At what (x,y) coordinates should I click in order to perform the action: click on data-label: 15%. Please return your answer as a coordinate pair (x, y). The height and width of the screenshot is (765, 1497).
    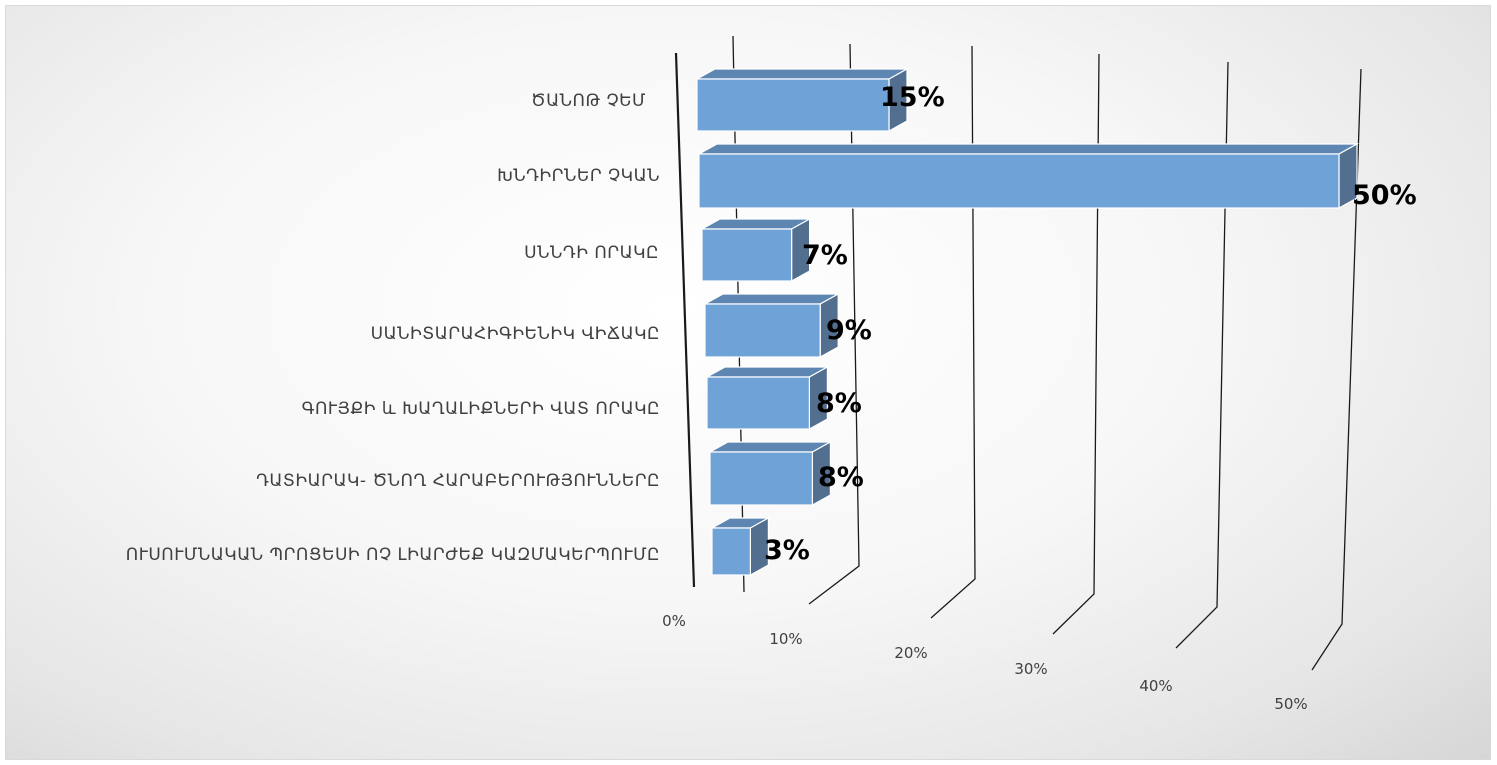
    Looking at the image, I should click on (912, 97).